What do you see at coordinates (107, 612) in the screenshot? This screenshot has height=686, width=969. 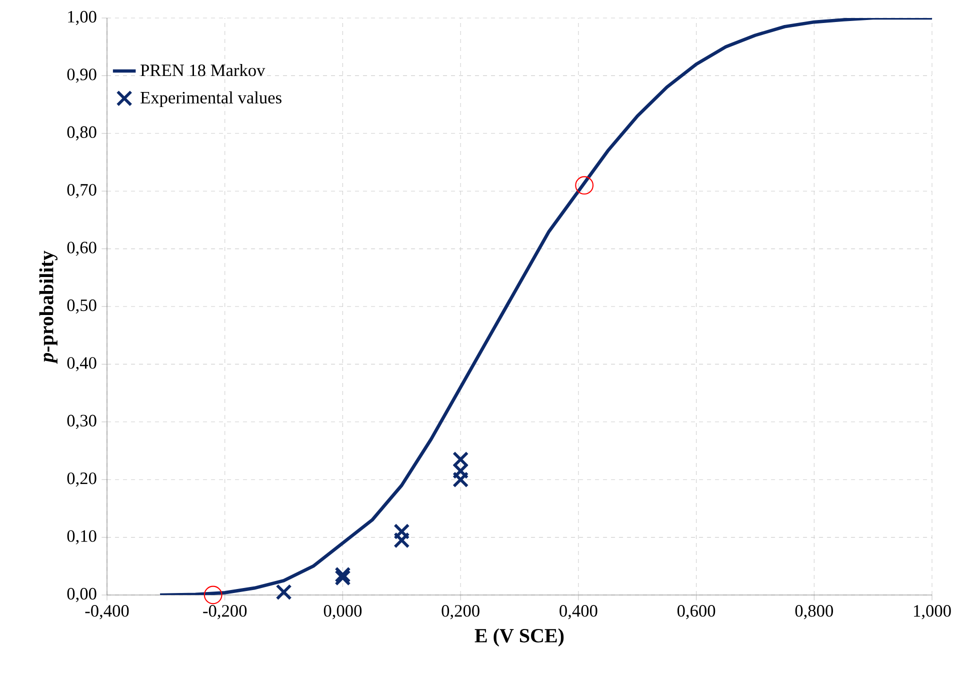 I see `x-tick-label: -0,400` at bounding box center [107, 612].